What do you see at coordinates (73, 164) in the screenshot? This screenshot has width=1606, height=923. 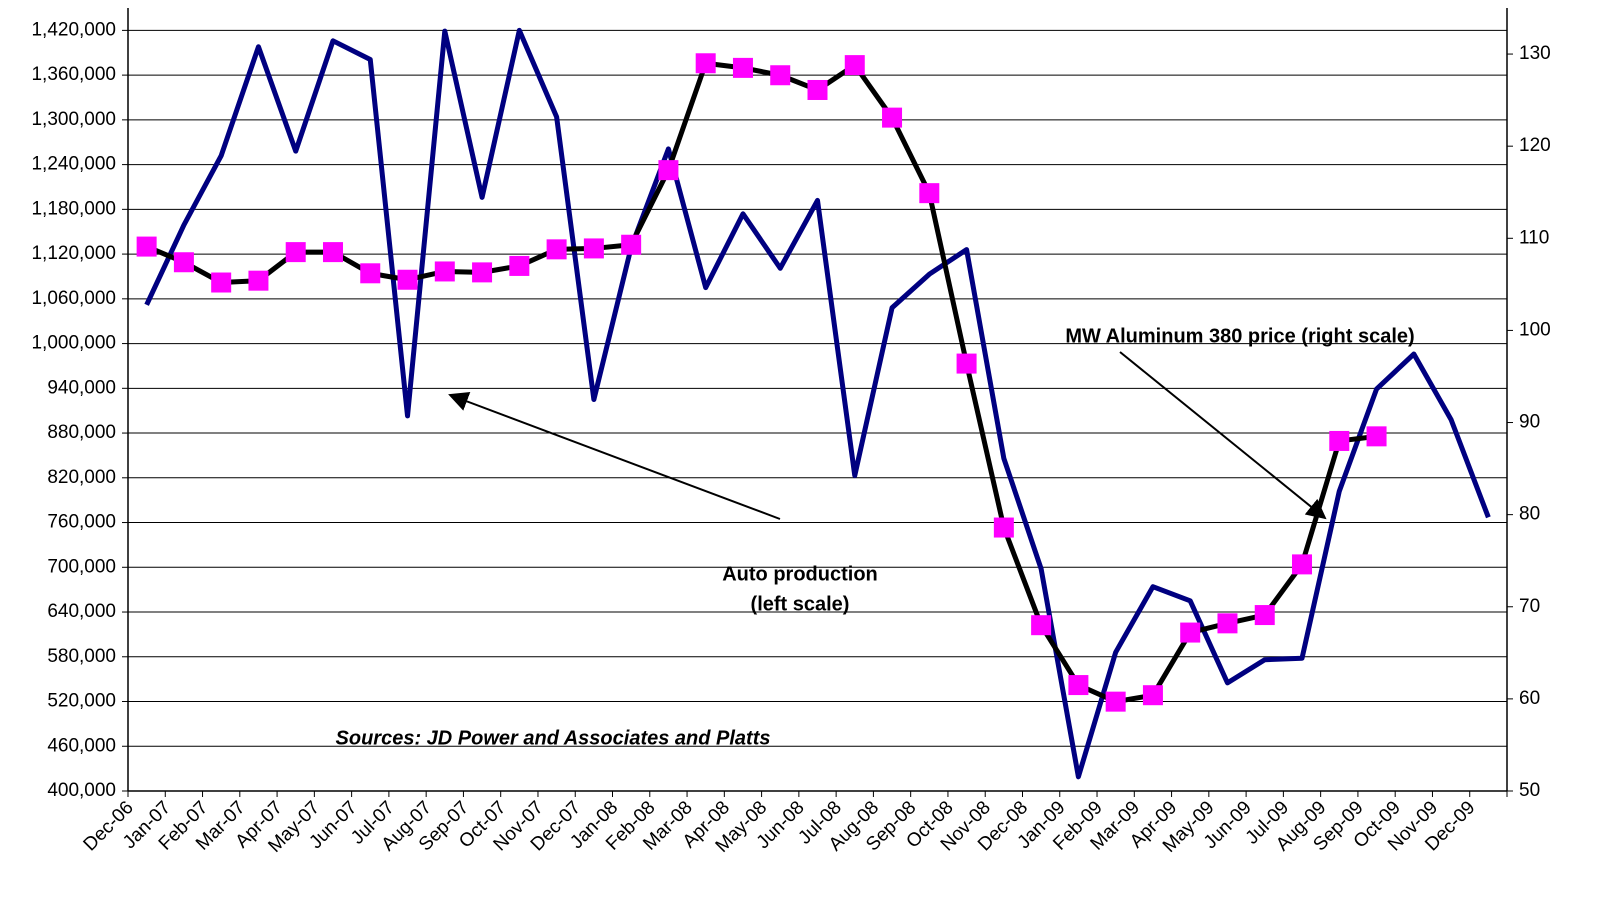 I see `y-tick-label: 1,240,000` at bounding box center [73, 164].